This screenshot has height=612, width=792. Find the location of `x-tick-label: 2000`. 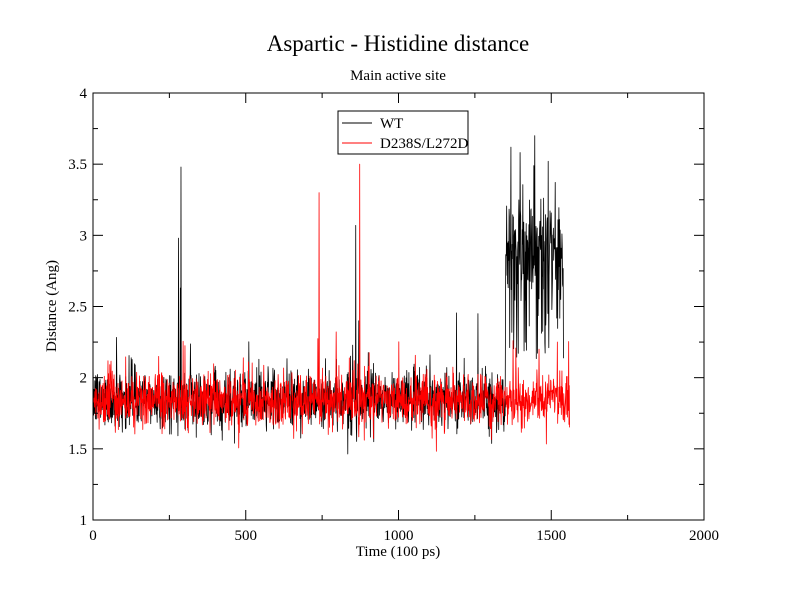

x-tick-label: 2000 is located at coordinates (704, 536).